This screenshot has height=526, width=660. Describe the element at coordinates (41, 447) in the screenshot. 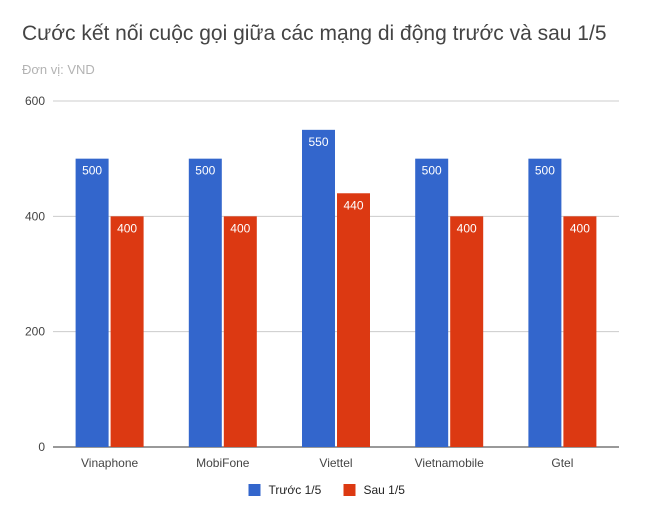

I see `y-tick-label: 0` at that location.